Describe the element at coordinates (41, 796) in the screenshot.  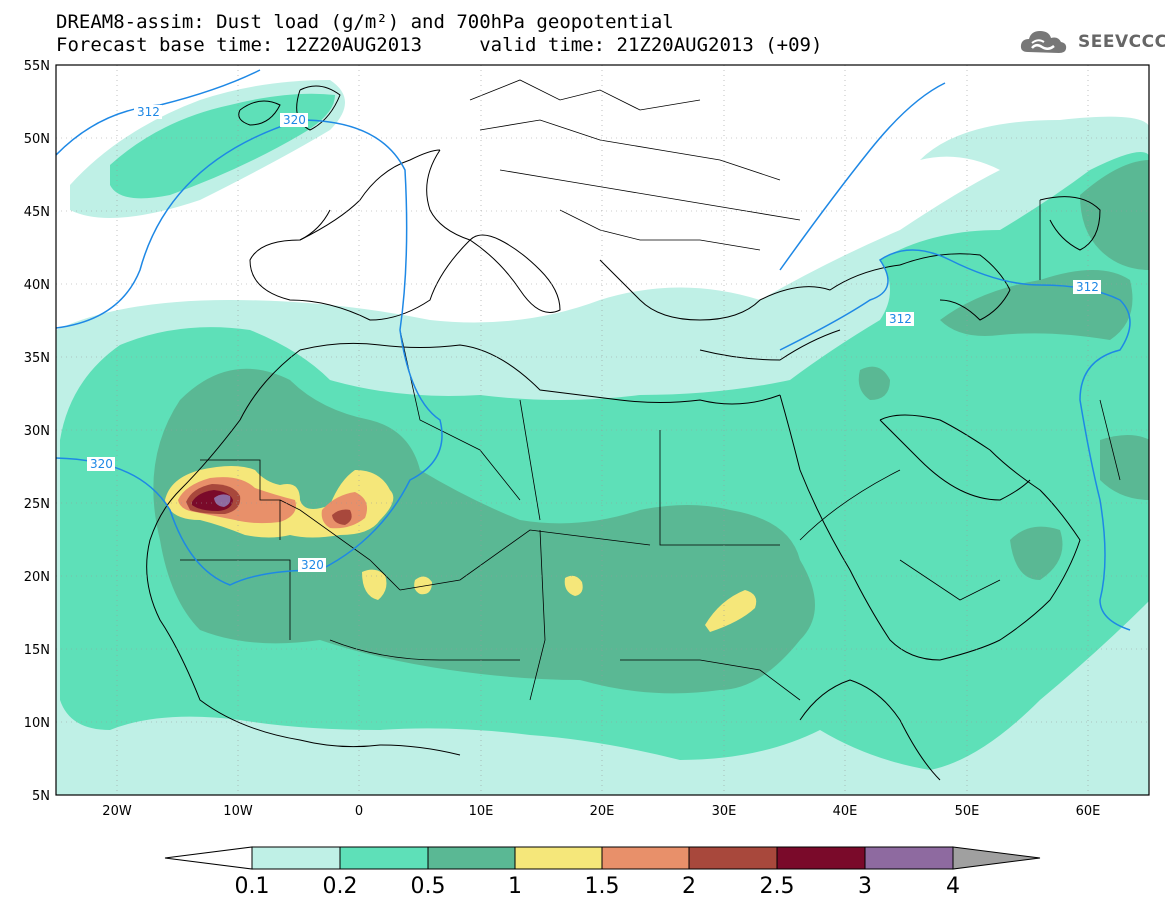
I see `lat-label-5n: 5N` at that location.